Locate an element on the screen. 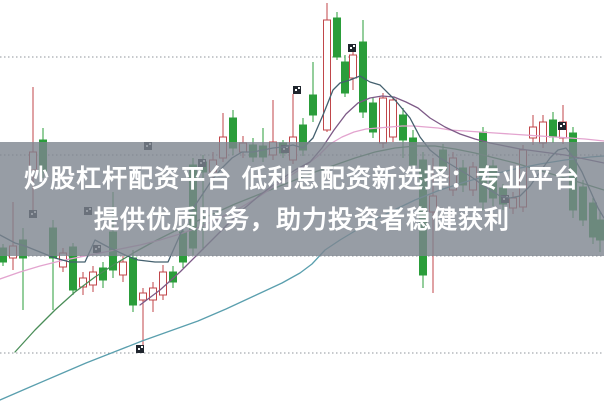 This screenshot has width=604, height=401. promo-text-line2: 提供优质服务，助力投资者稳健获利 is located at coordinates (301, 219).